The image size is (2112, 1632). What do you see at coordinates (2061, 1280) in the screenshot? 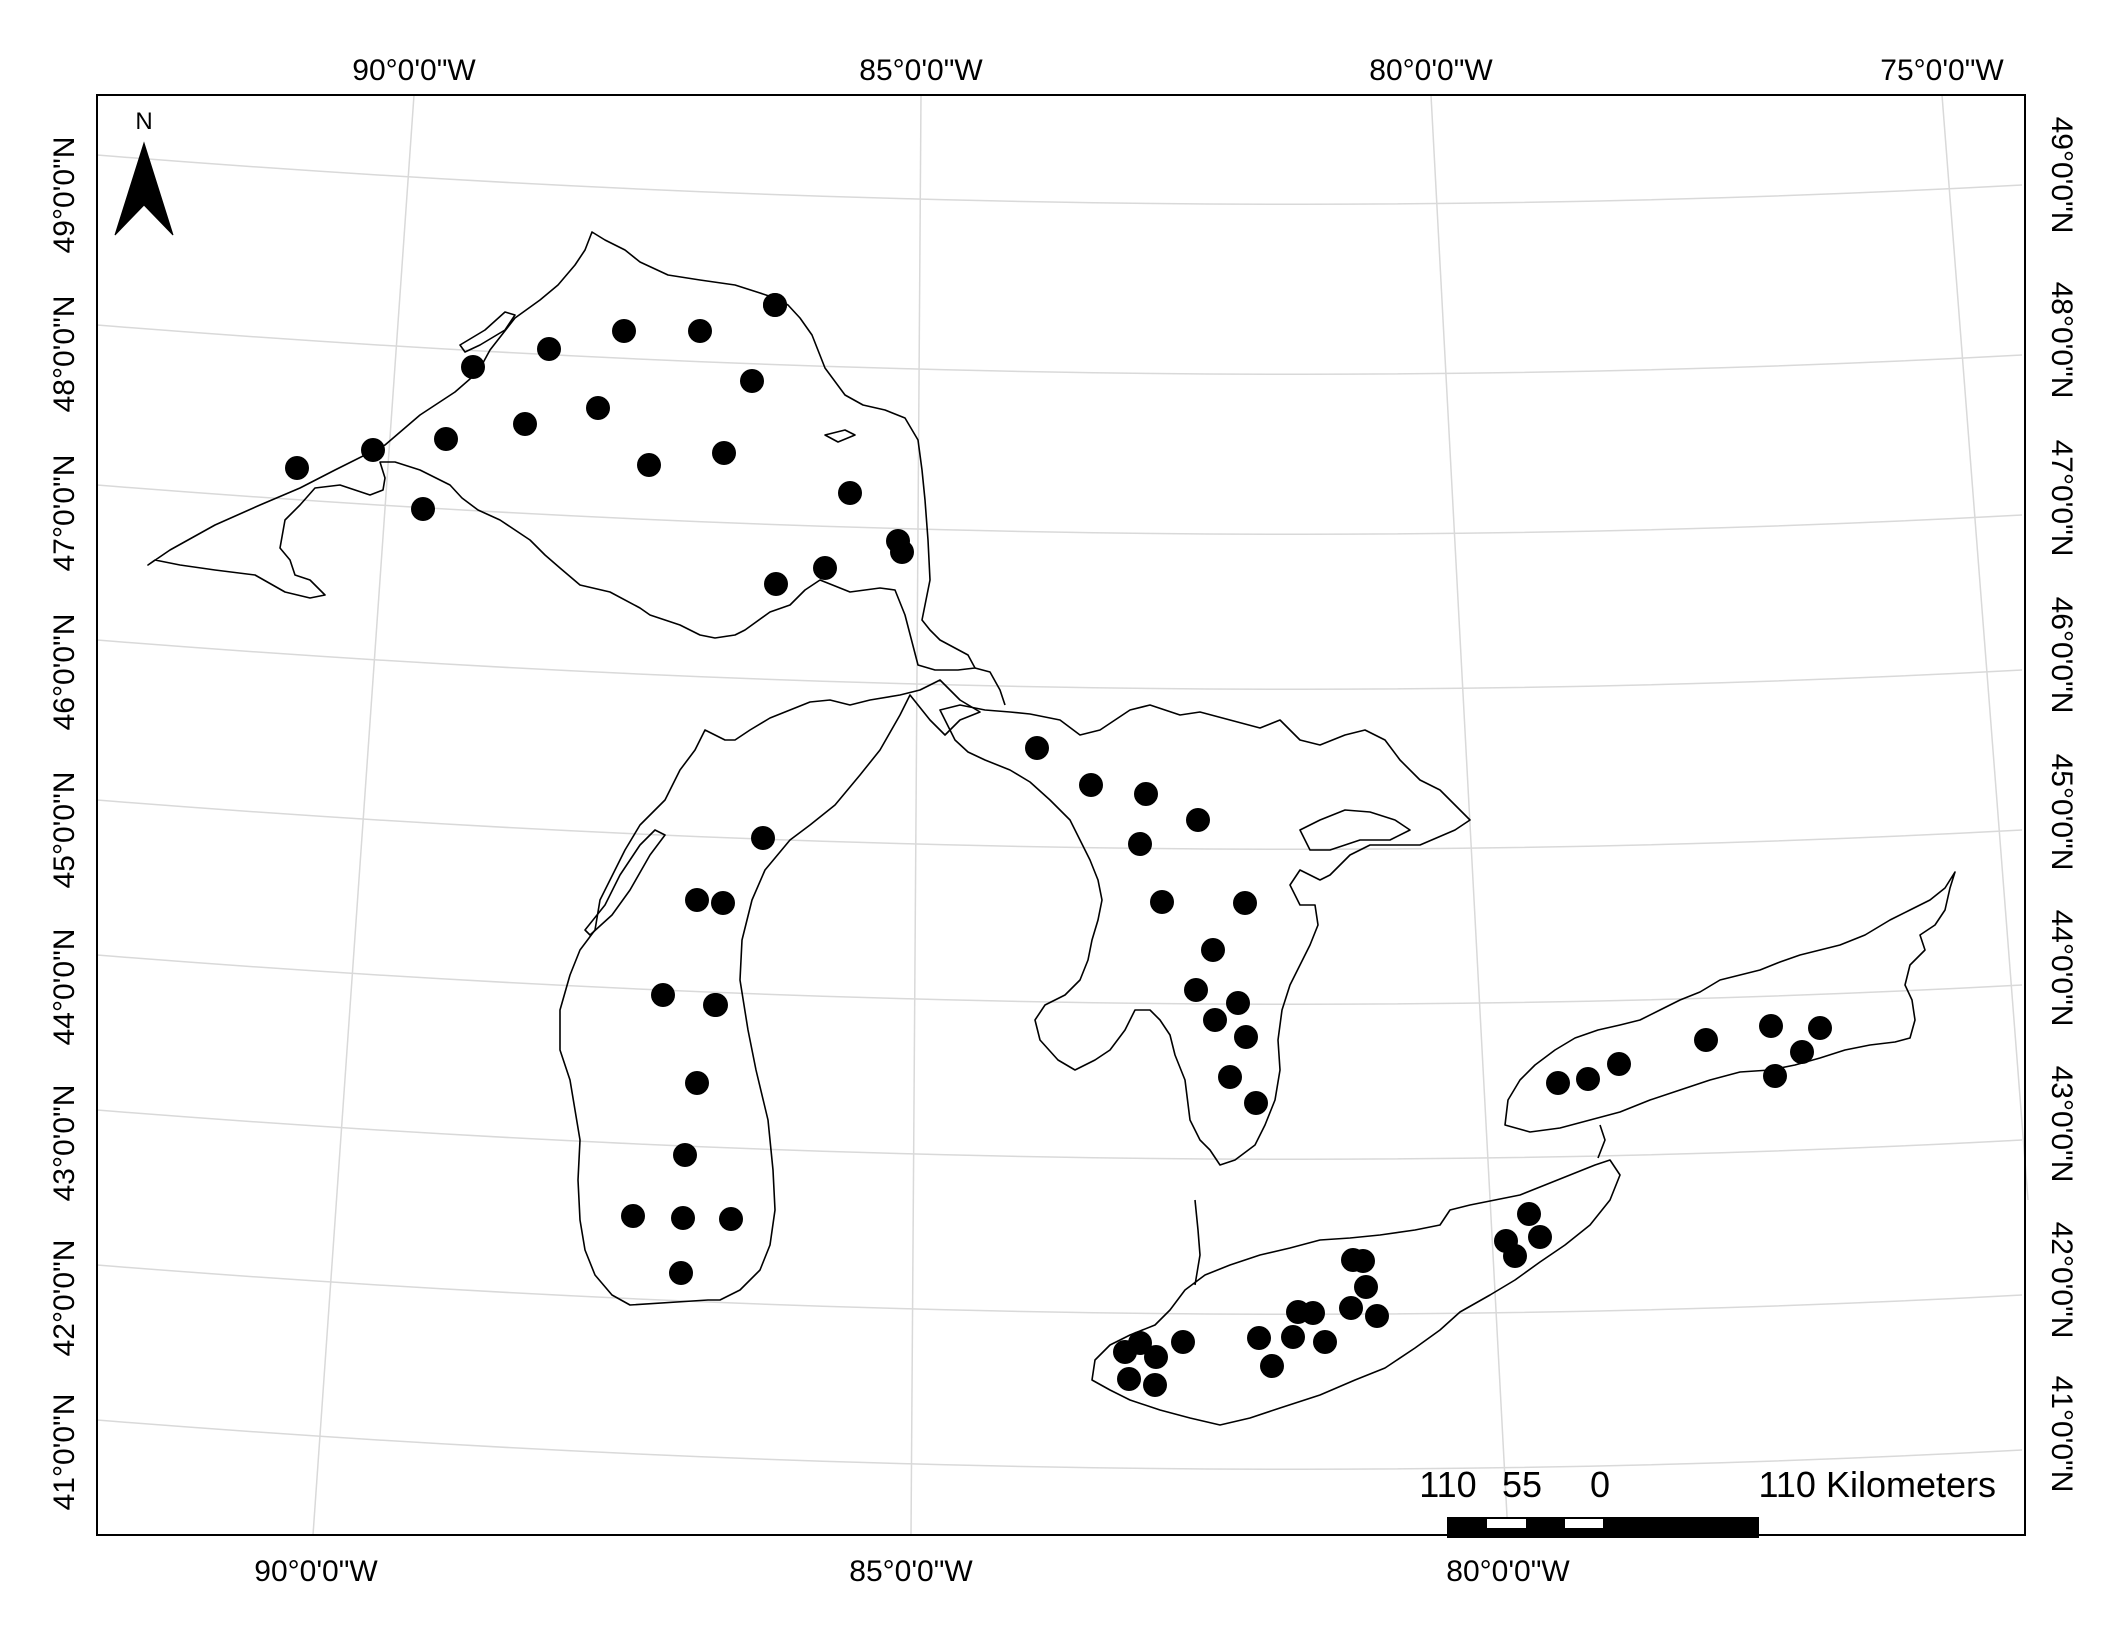
I see `right-lat-label-42n: 42°0'0"N` at bounding box center [2061, 1280].